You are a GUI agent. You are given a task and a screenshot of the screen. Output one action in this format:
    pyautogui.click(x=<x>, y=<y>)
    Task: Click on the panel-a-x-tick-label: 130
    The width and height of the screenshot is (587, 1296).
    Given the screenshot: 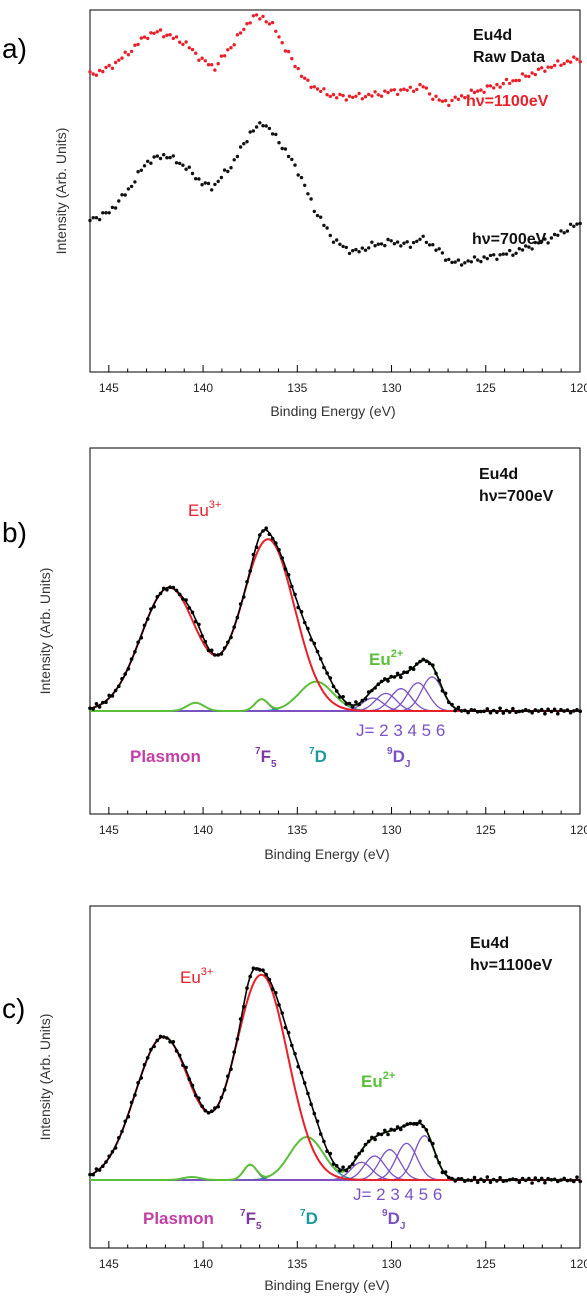 What is the action you would take?
    pyautogui.click(x=392, y=388)
    